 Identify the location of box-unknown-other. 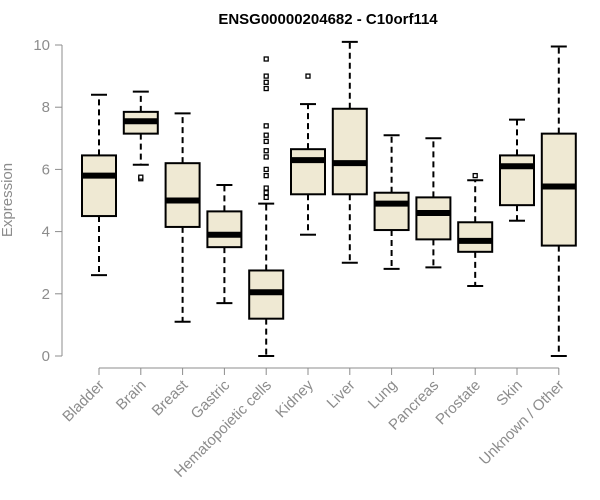
(558, 201).